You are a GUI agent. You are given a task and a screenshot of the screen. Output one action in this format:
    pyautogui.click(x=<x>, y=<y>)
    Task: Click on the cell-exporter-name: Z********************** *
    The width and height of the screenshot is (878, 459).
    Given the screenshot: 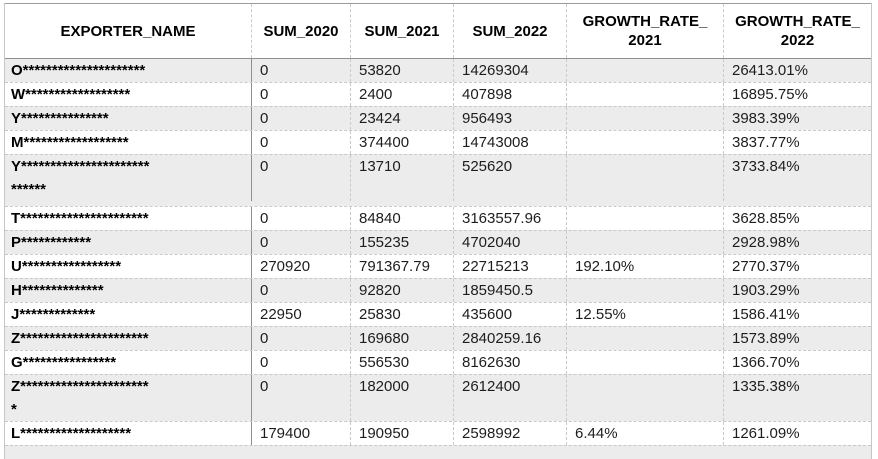 What is the action you would take?
    pyautogui.click(x=80, y=398)
    